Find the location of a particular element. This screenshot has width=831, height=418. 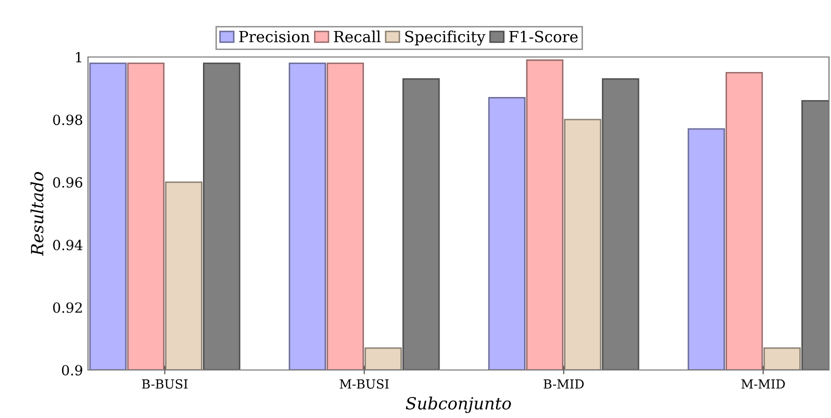

x-tick-label: B-MID is located at coordinates (564, 384).